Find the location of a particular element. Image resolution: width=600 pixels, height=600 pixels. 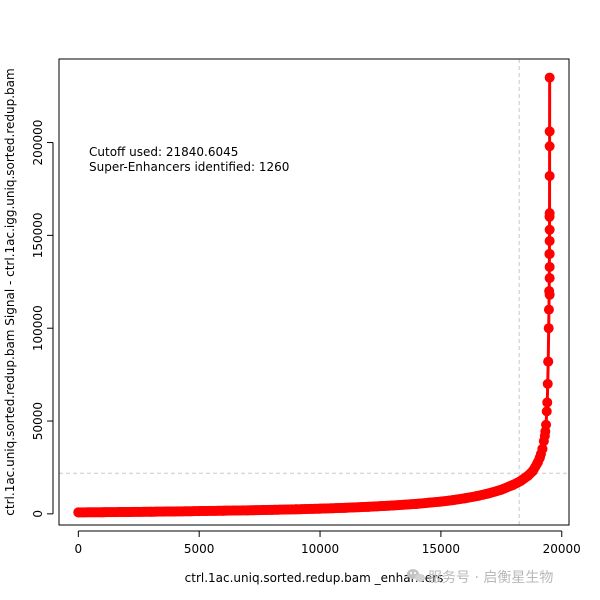

x-tick-label: 10000 is located at coordinates (320, 549).